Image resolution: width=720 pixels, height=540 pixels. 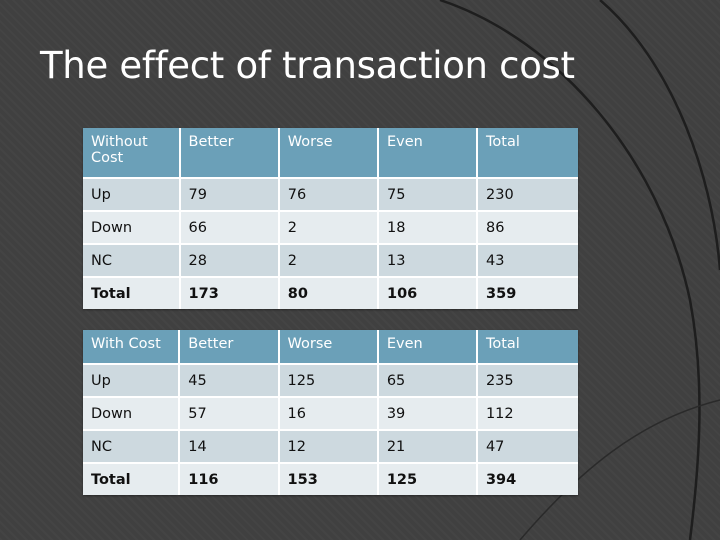 What do you see at coordinates (527, 228) in the screenshot?
I see `table-cell: 86` at bounding box center [527, 228].